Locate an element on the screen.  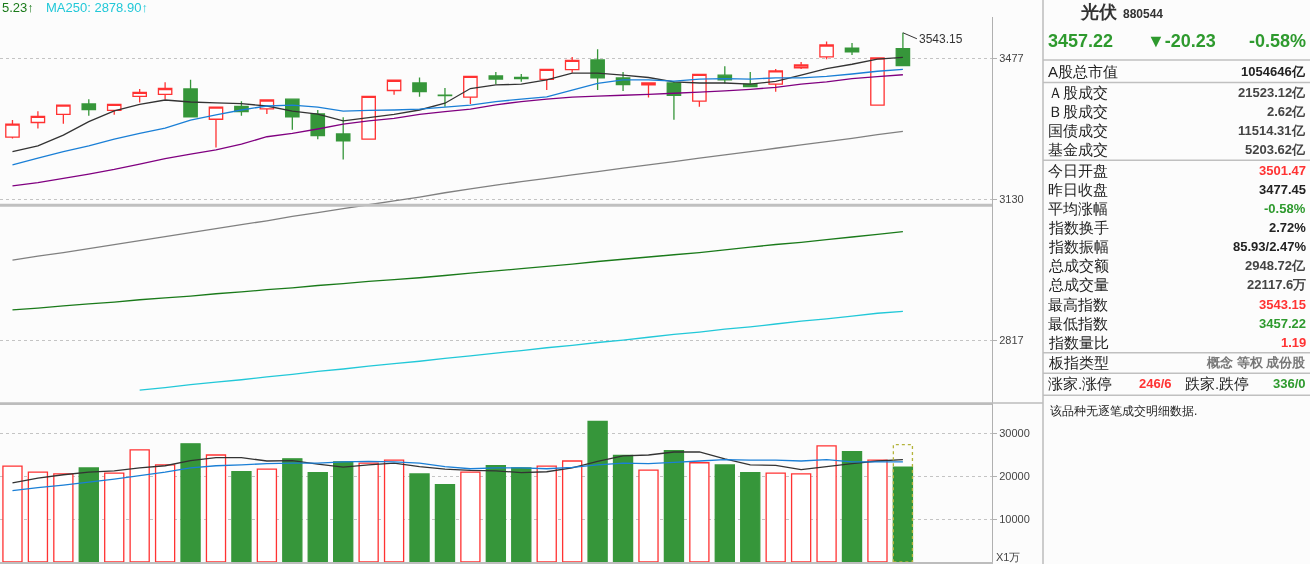
text: 概念 等权 成份股 is located at coordinates (1256, 362).